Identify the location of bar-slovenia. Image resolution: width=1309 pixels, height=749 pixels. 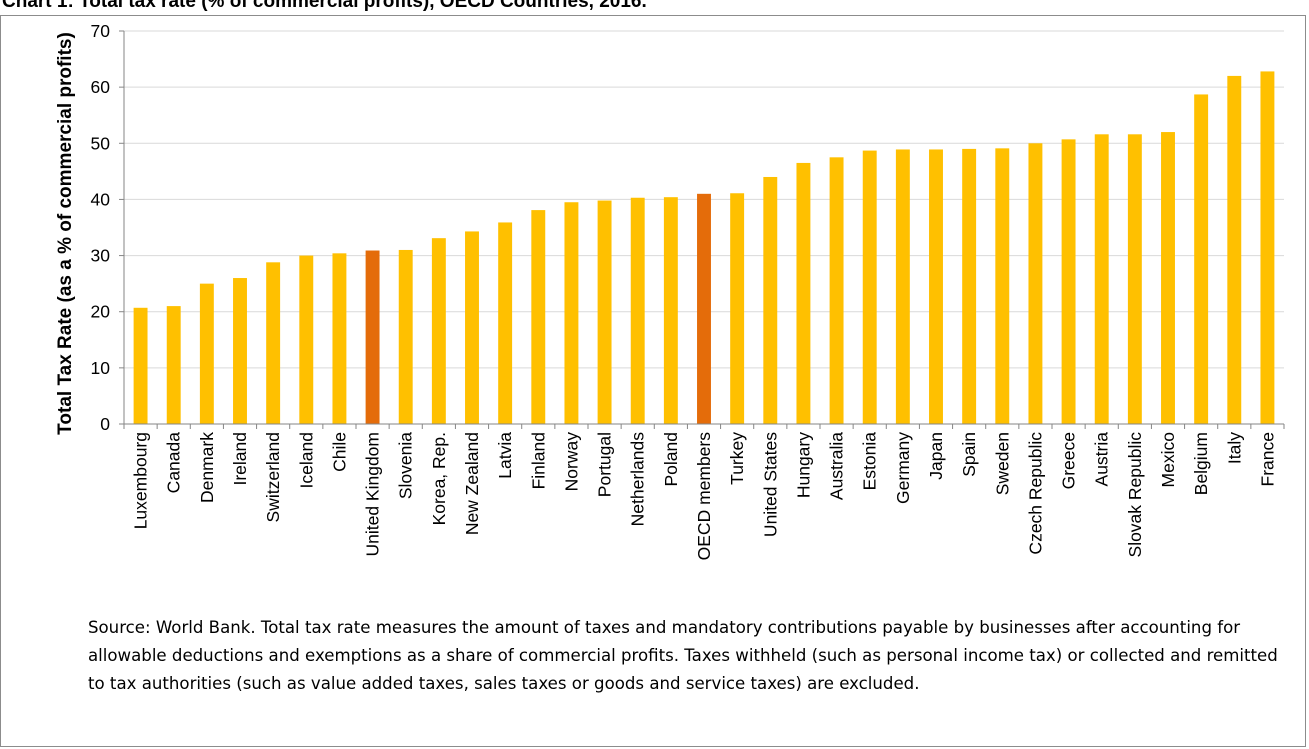
(405, 336).